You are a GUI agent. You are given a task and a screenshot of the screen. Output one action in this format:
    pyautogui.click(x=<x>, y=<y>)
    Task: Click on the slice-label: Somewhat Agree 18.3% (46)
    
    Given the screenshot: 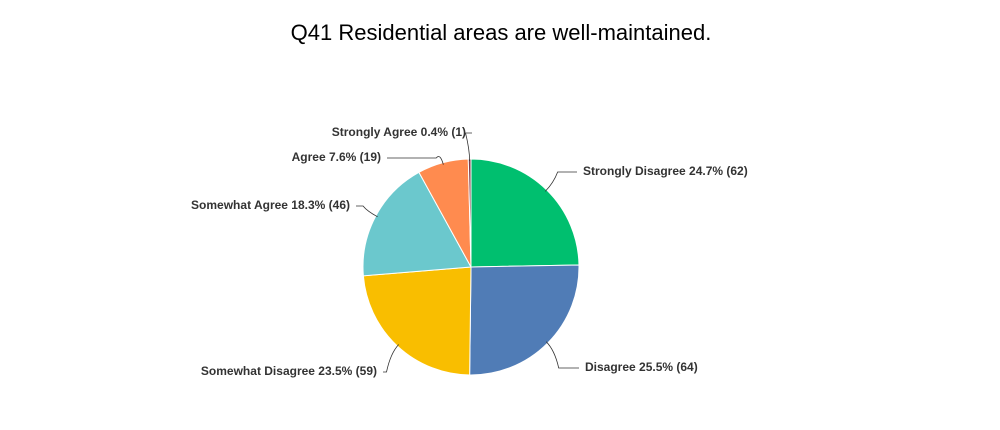 What is the action you would take?
    pyautogui.click(x=270, y=205)
    